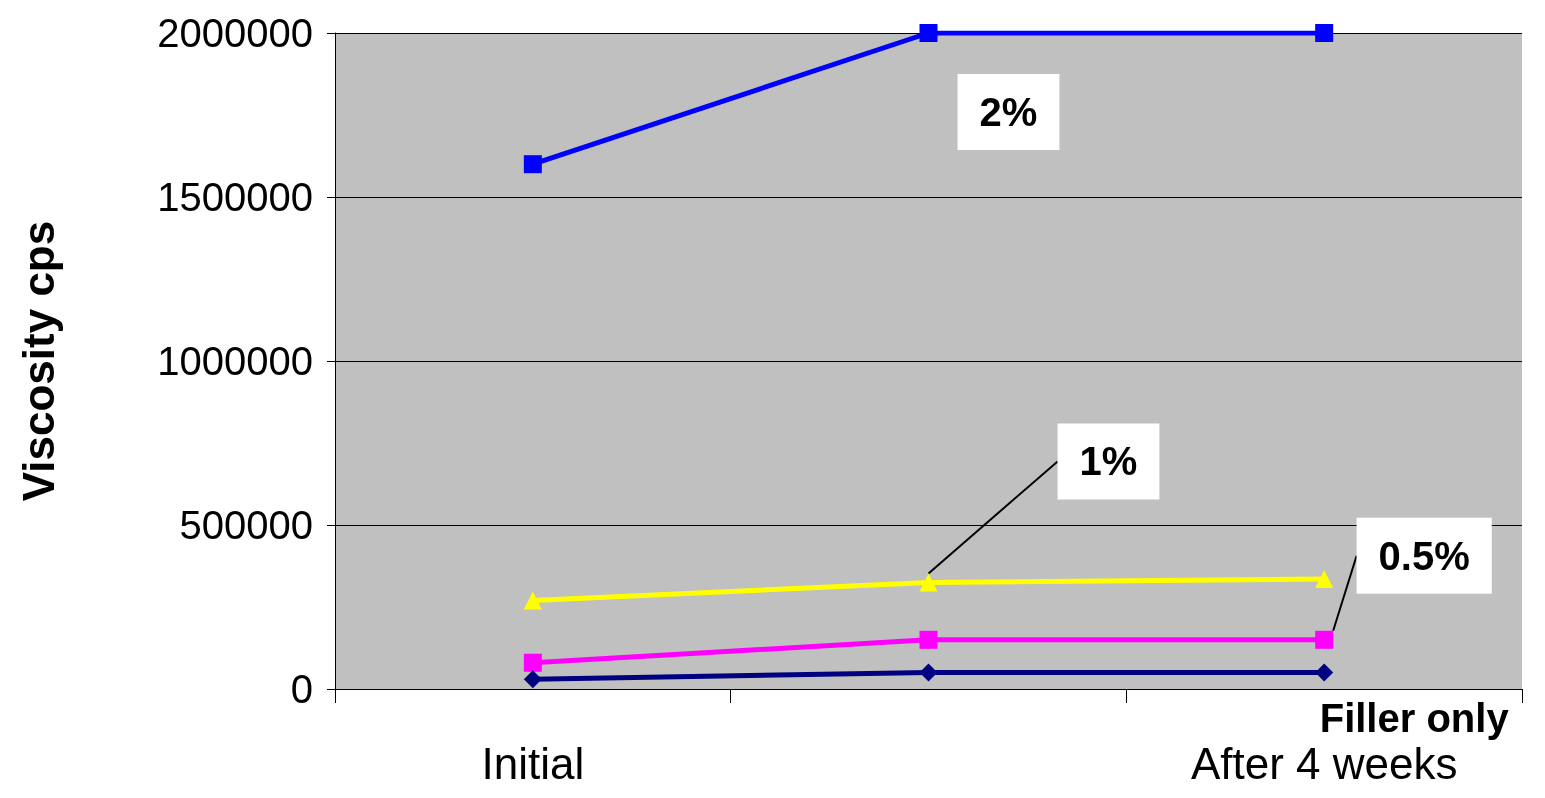  Describe the element at coordinates (1414, 717) in the screenshot. I see `series-label: Filler only` at that location.